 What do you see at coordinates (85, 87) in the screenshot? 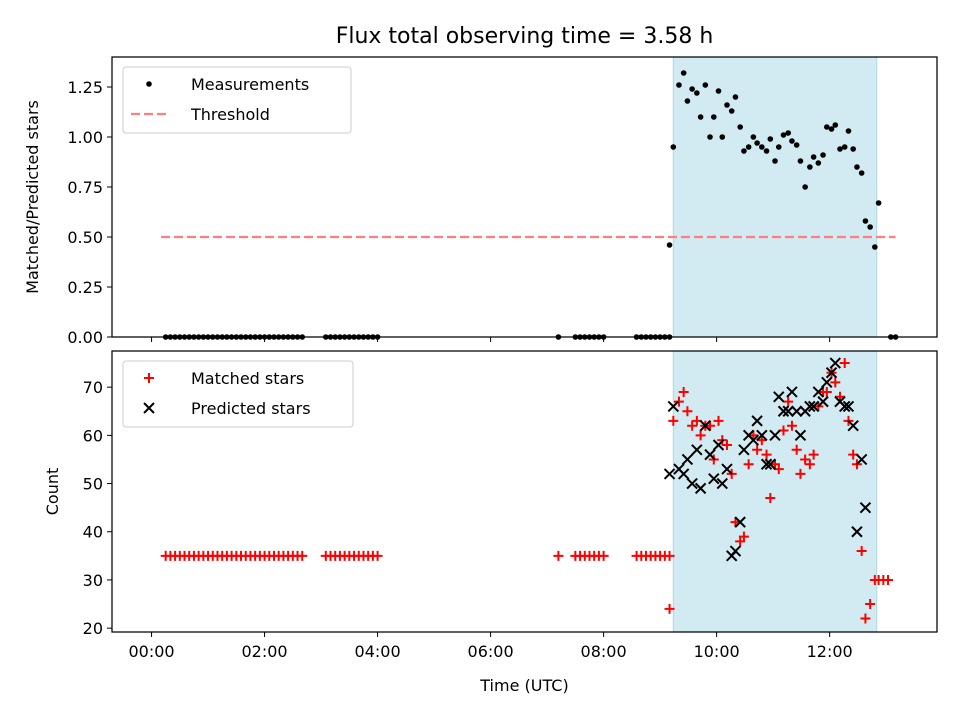
I see `y-tick-label: 1.25` at bounding box center [85, 87].